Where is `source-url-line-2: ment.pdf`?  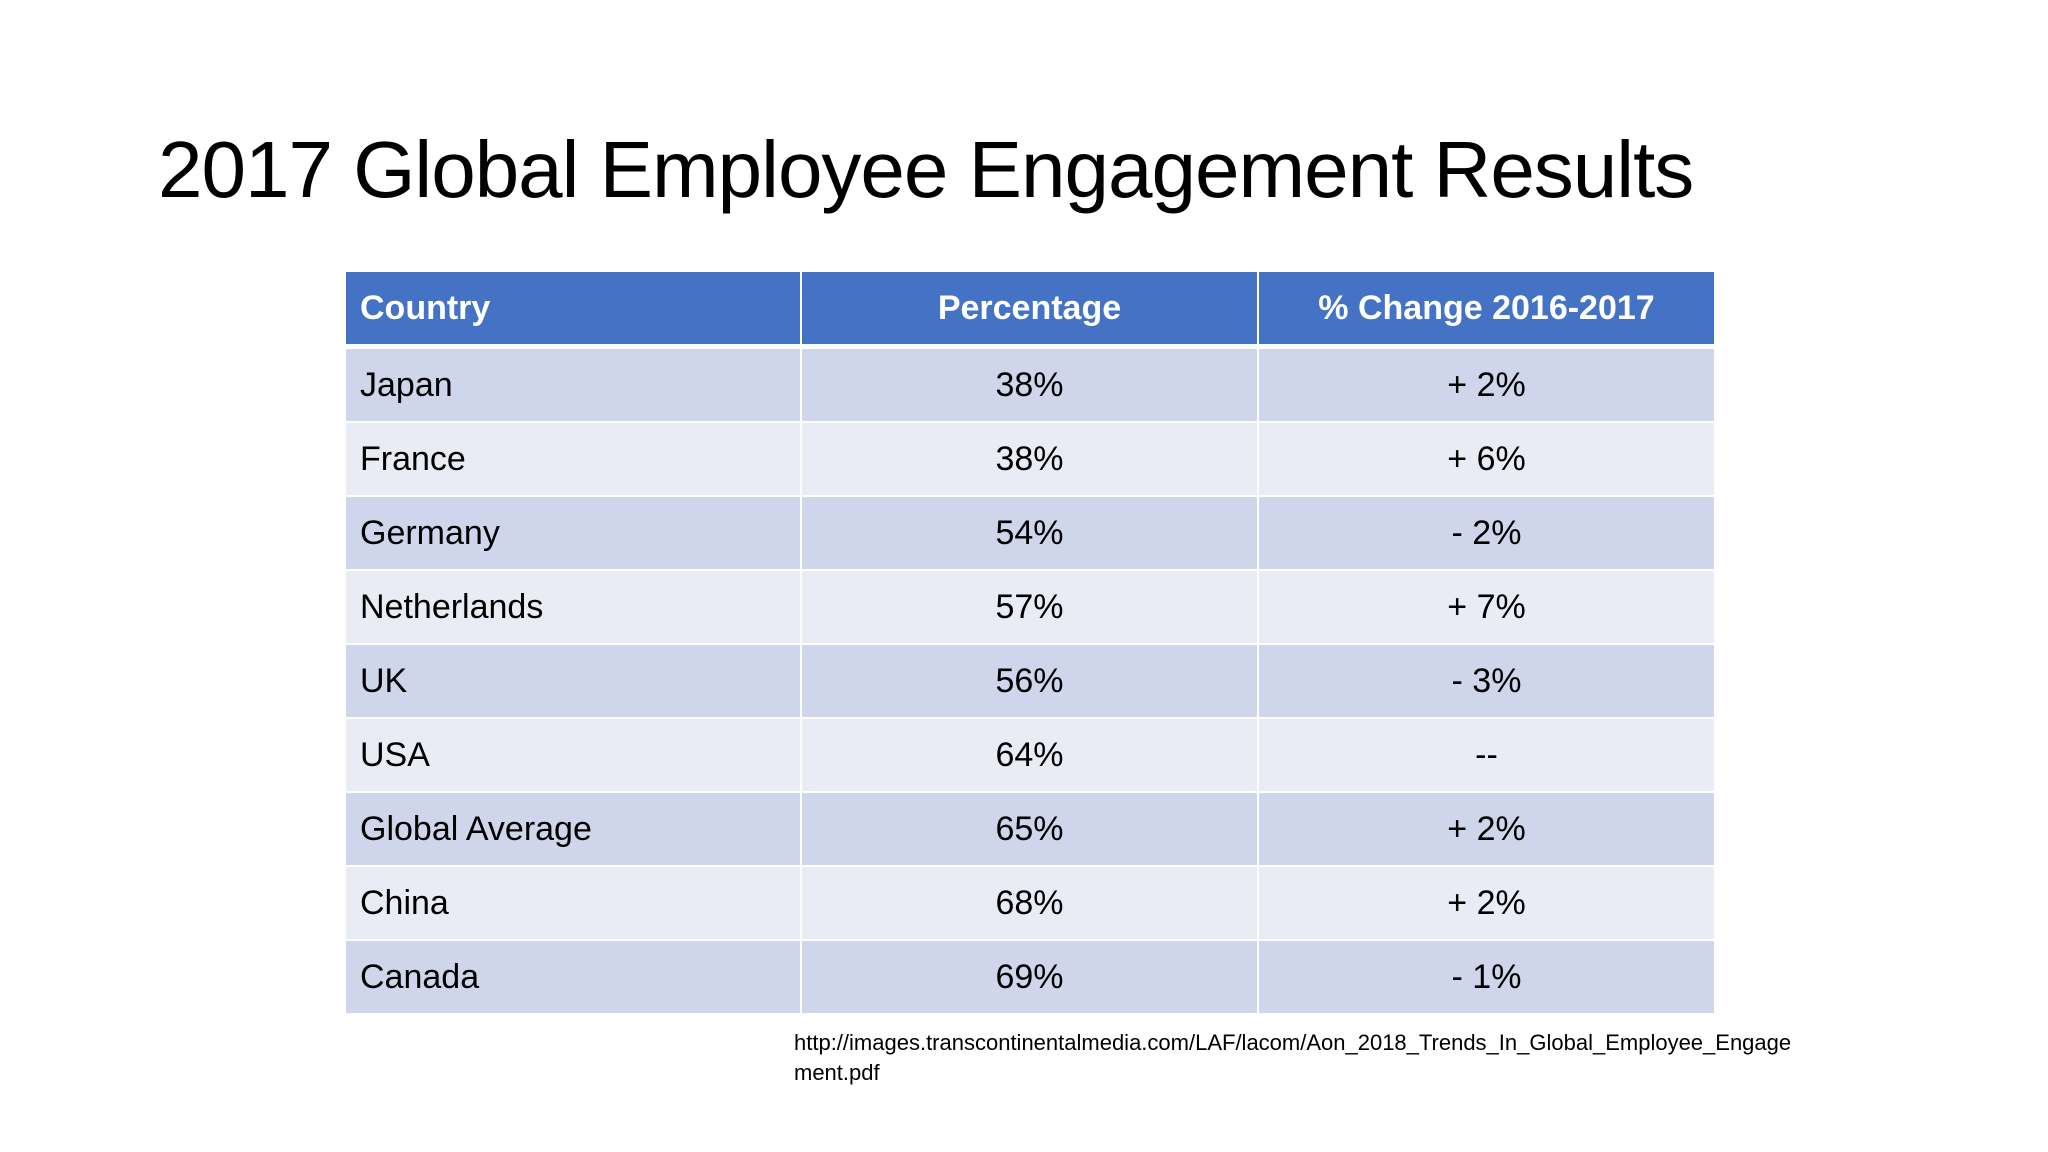 source-url-line-2: ment.pdf is located at coordinates (837, 1072).